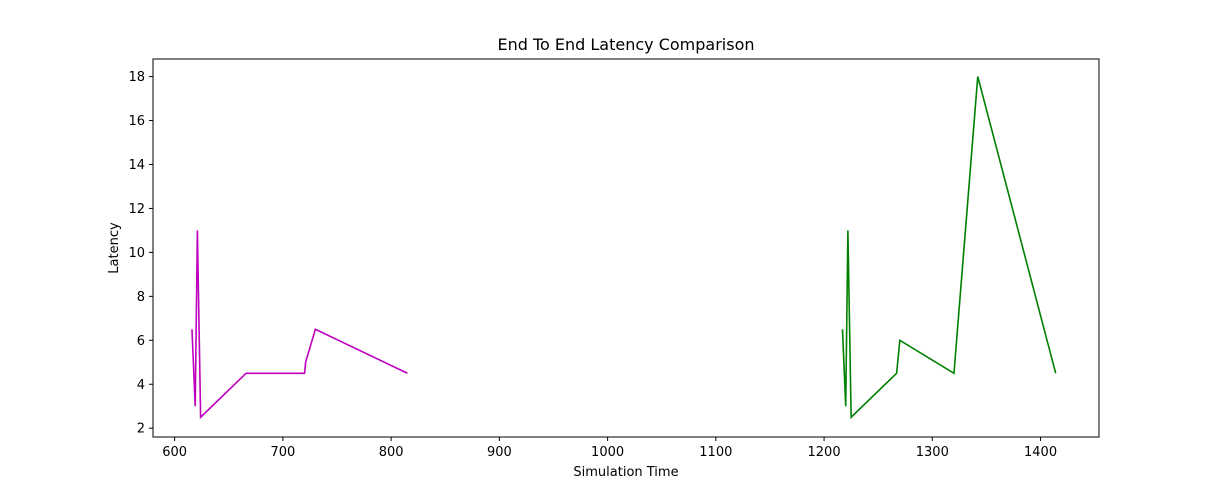  What do you see at coordinates (499, 452) in the screenshot?
I see `x-tick-label: 900` at bounding box center [499, 452].